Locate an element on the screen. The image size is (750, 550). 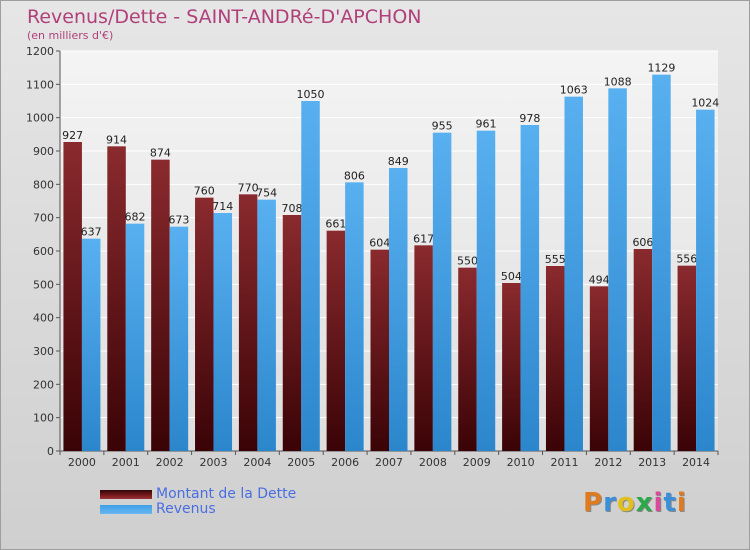
data-label-revenue: 1088 is located at coordinates (618, 81).